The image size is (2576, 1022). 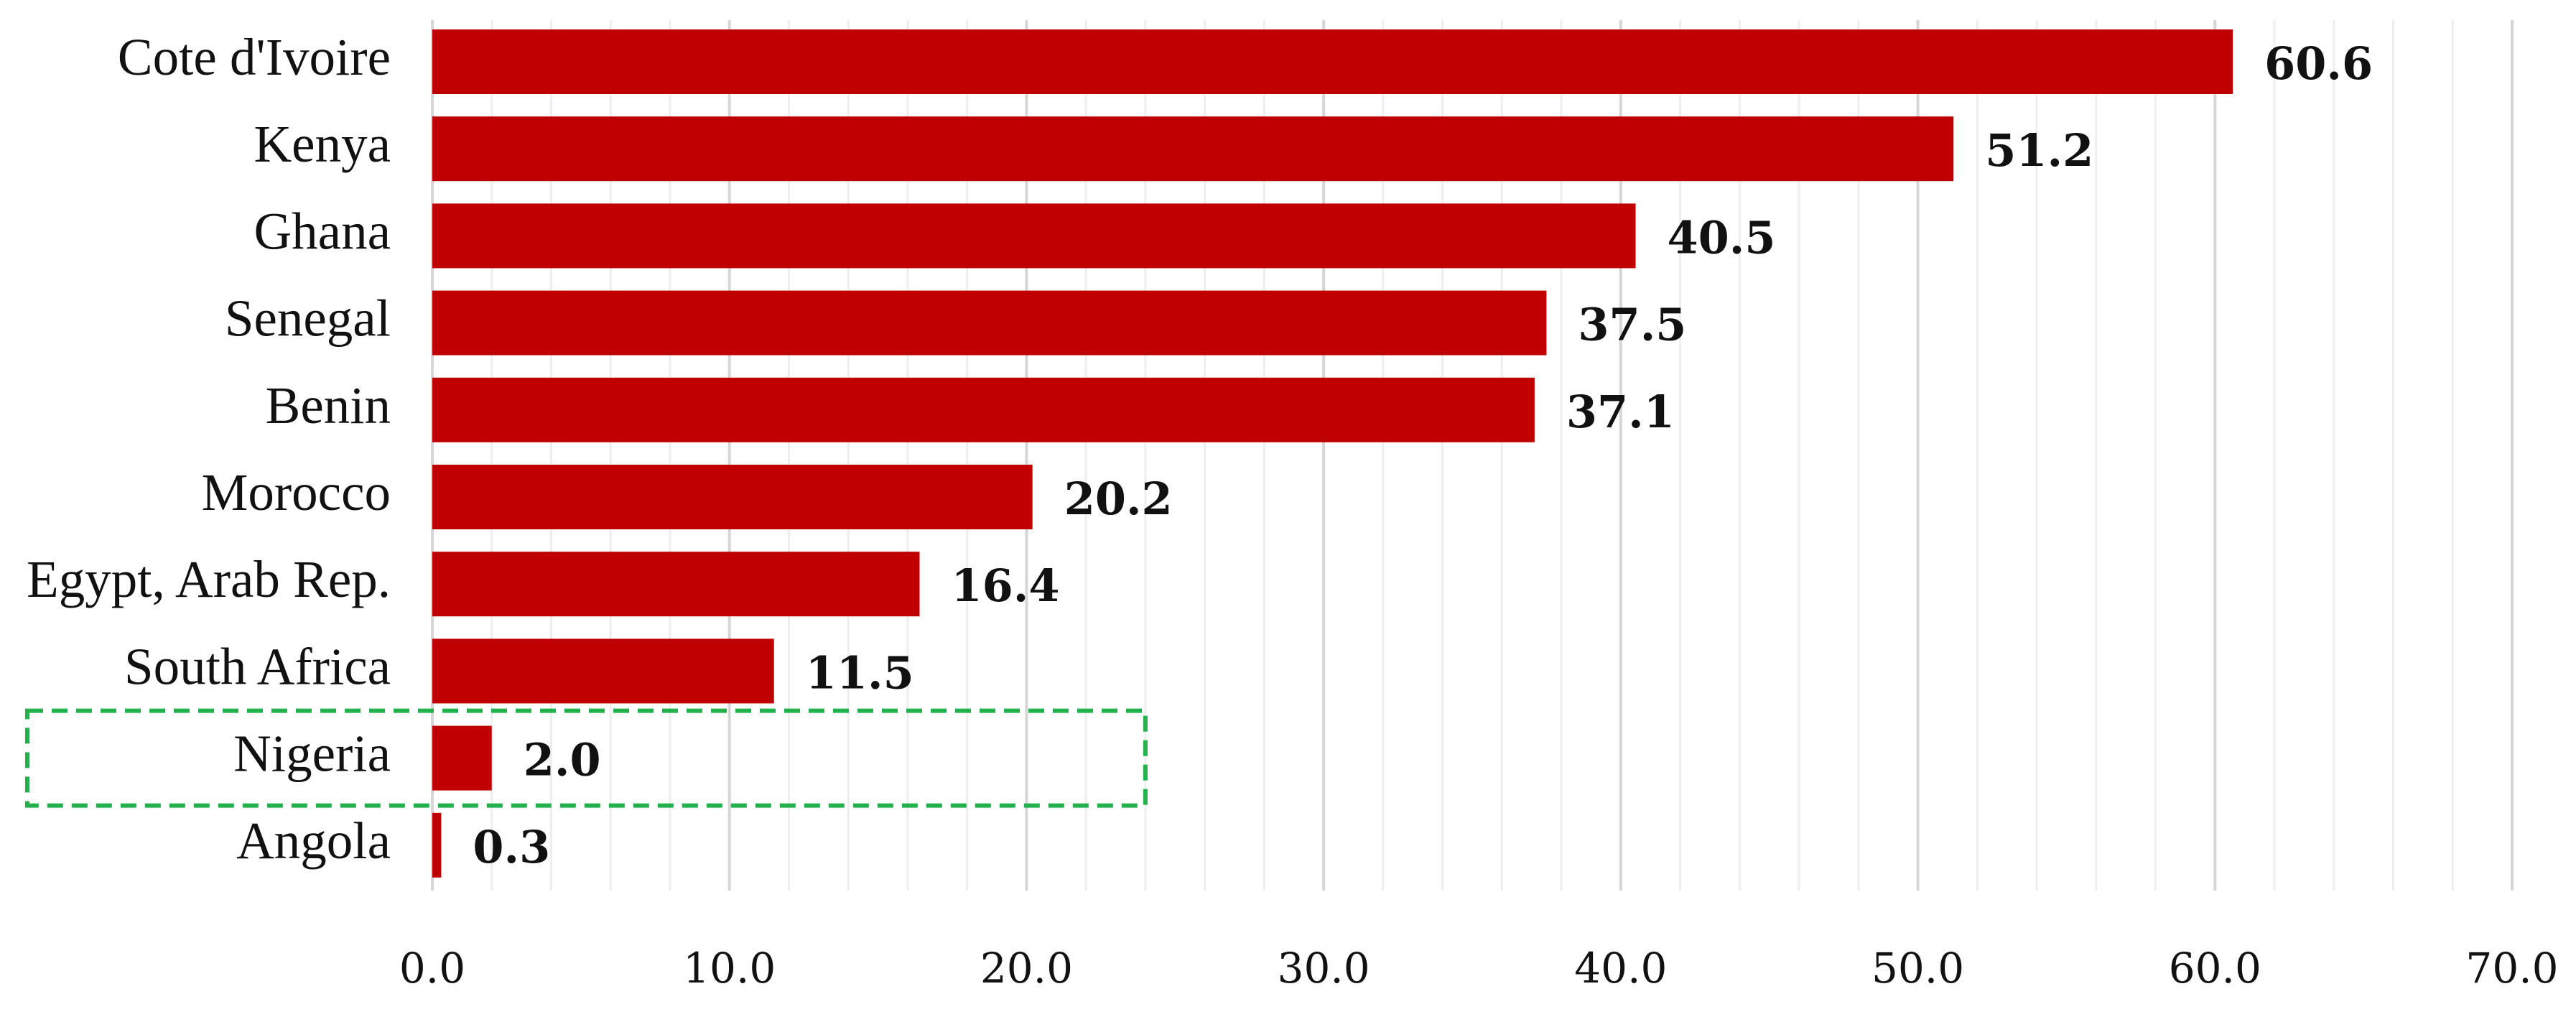 I want to click on x-axis-tick-labels: 0.0 10.0 20.0 30.0 40.0 50.0 60.0 70.0, so click(x=1479, y=968).